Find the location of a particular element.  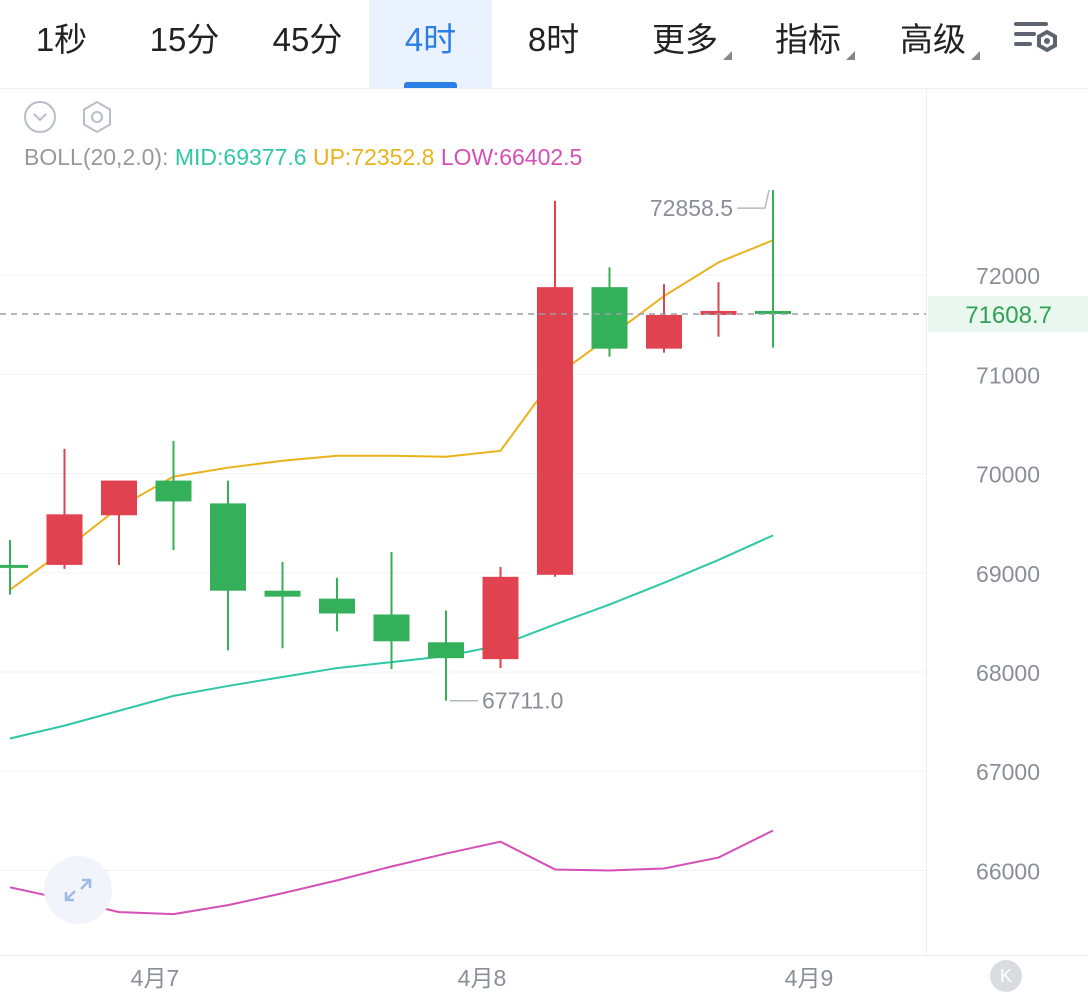

boll-low-line is located at coordinates (391, 872).